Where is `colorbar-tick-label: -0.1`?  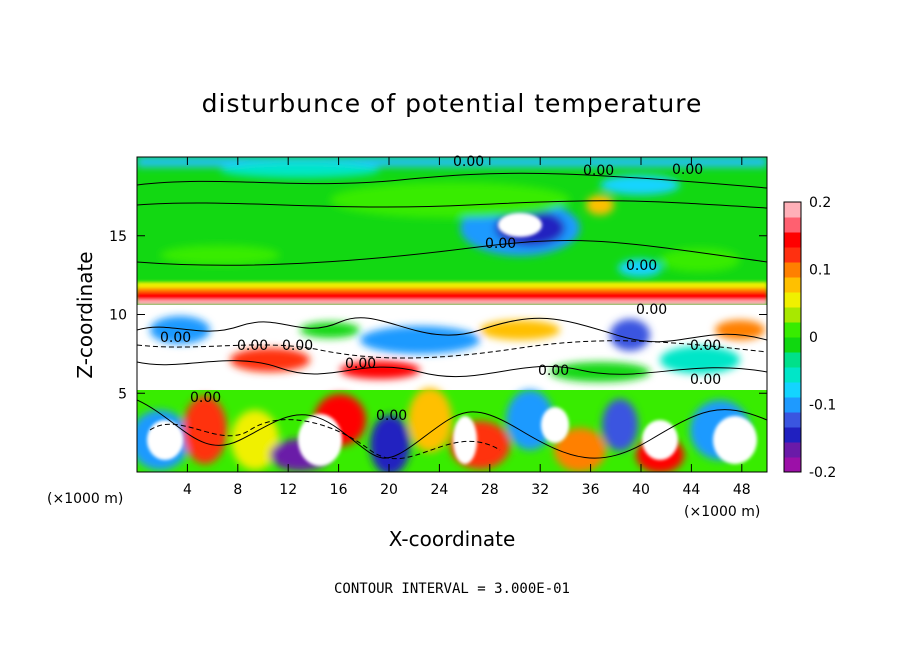
colorbar-tick-label: -0.1 is located at coordinates (822, 406).